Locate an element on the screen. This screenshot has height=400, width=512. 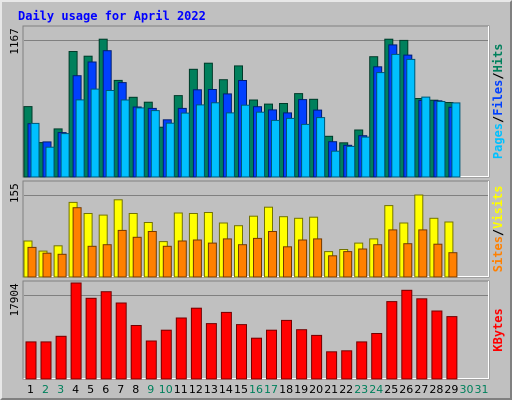
x-tick-label-22: 22 is located at coordinates (346, 389).